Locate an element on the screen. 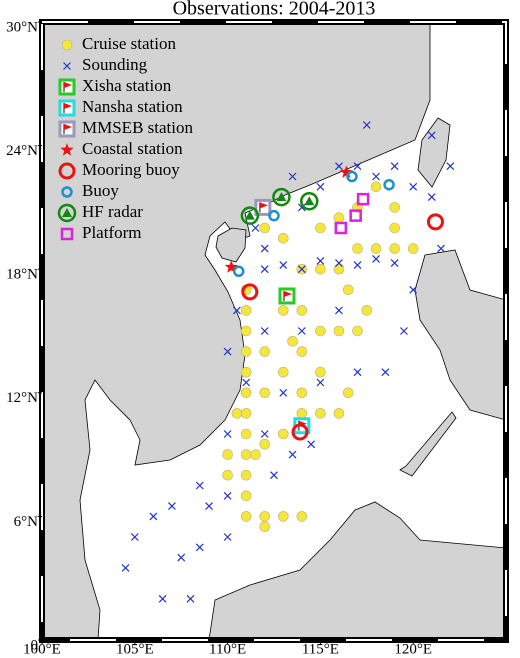 Image resolution: width=520 pixels, height=658 pixels. legend-label: Coastal station is located at coordinates (132, 148).